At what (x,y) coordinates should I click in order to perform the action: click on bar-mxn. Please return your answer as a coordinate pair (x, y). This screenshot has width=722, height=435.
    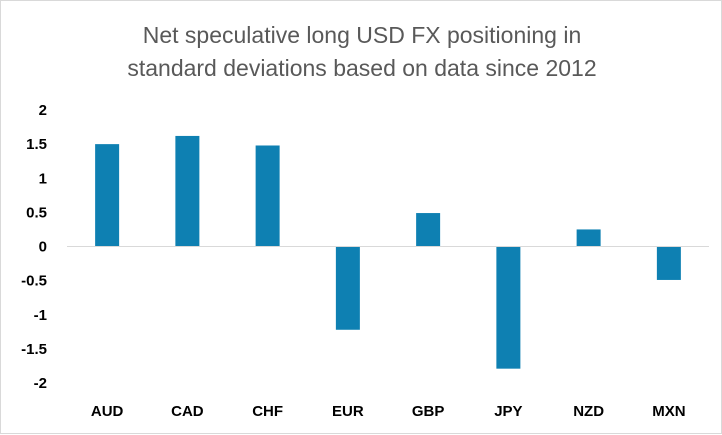
    Looking at the image, I should click on (668, 263).